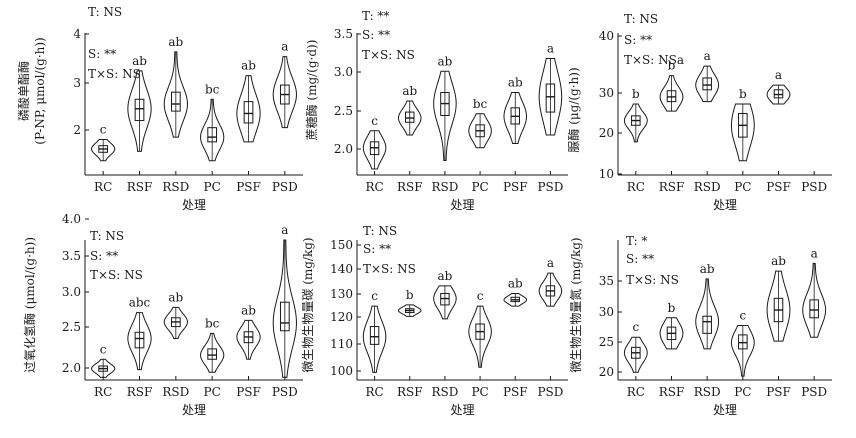  What do you see at coordinates (343, 72) in the screenshot?
I see `y-tick-label: 3.0` at bounding box center [343, 72].